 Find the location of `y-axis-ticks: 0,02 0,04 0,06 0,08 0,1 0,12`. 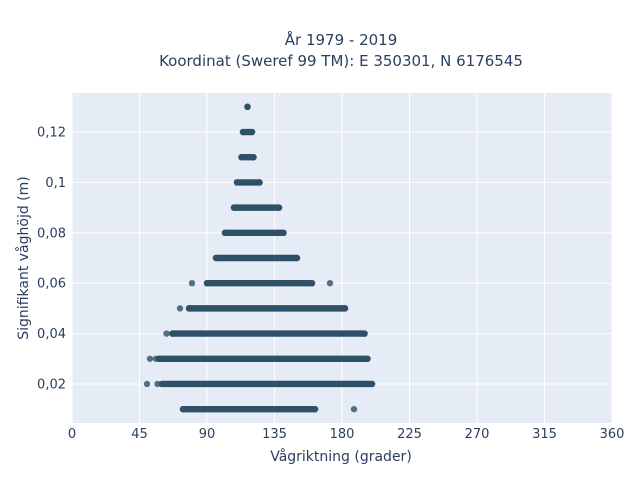

y-axis-ticks: 0,02 0,04 0,06 0,08 0,1 0,12 is located at coordinates (51, 259).